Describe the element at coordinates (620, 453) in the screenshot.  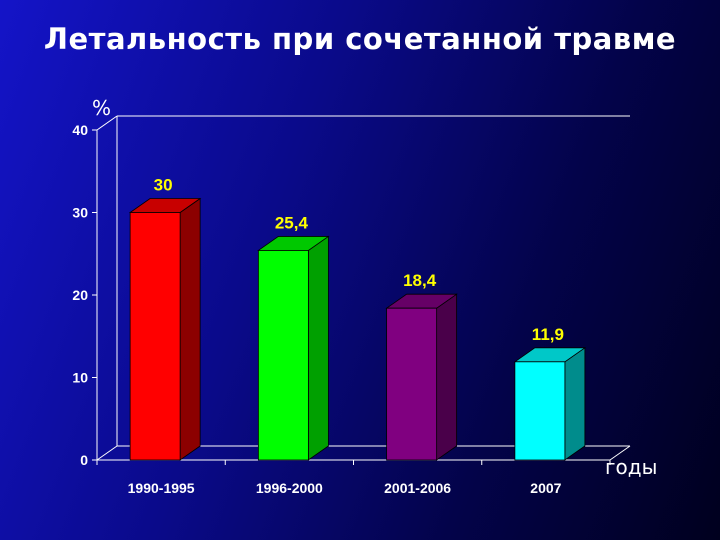
I see `floor-right-edge` at that location.